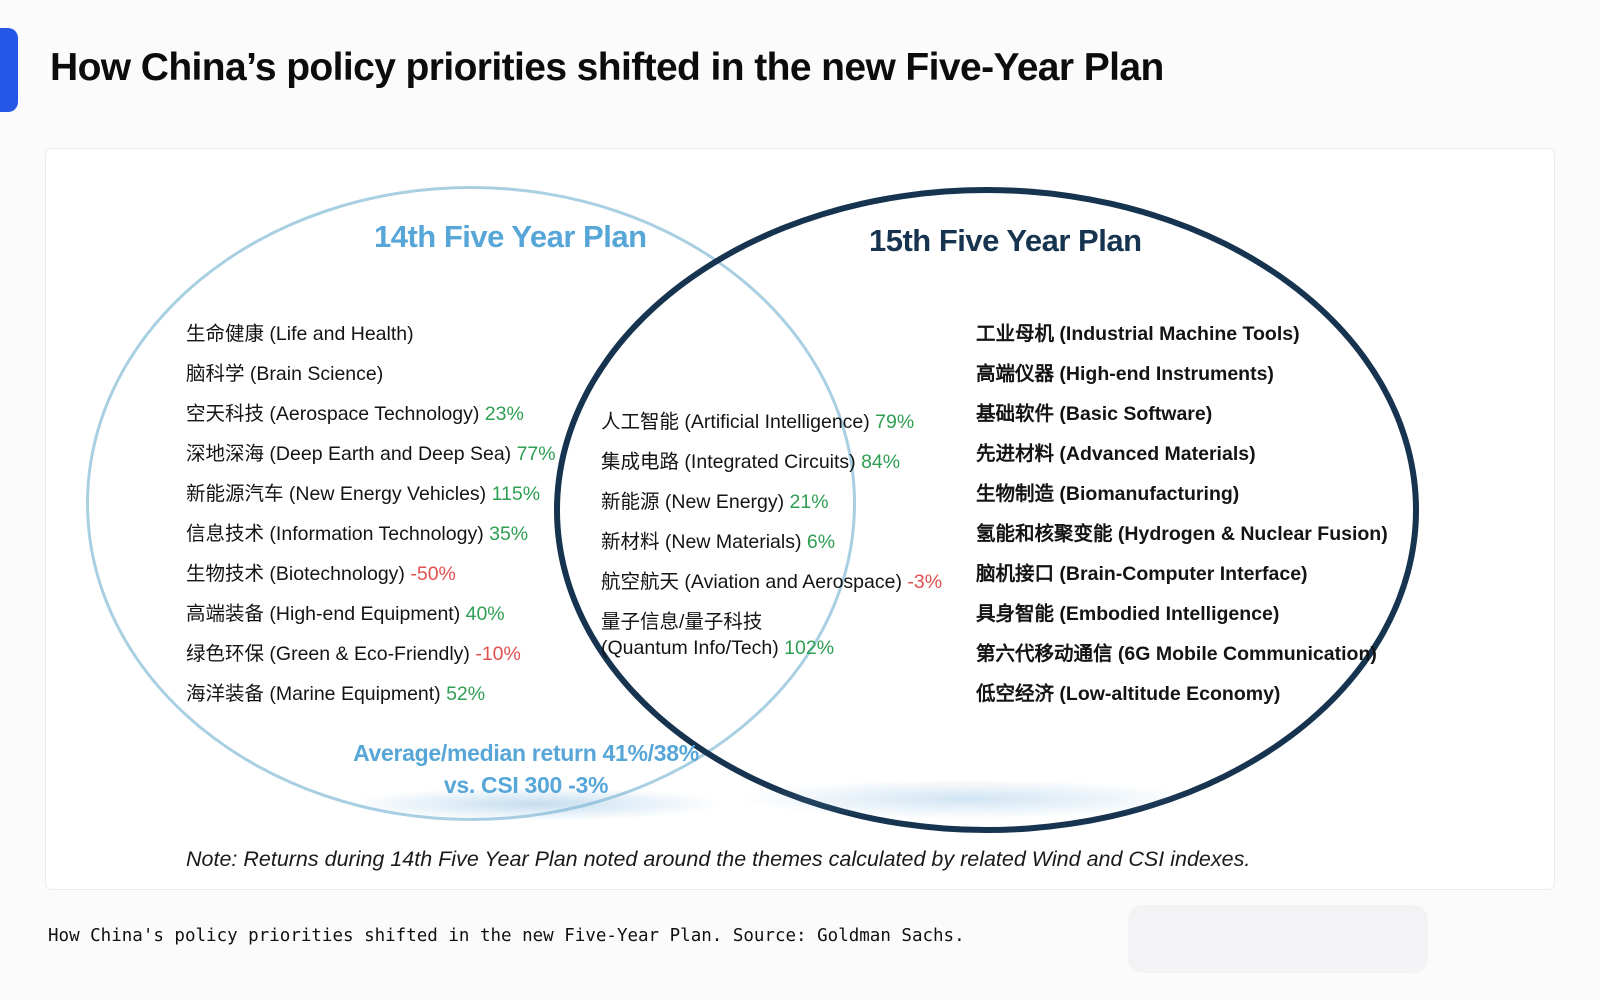 Image resolution: width=1600 pixels, height=1000 pixels. Describe the element at coordinates (640, 462) in the screenshot. I see `item-zh: 集成电路` at that location.